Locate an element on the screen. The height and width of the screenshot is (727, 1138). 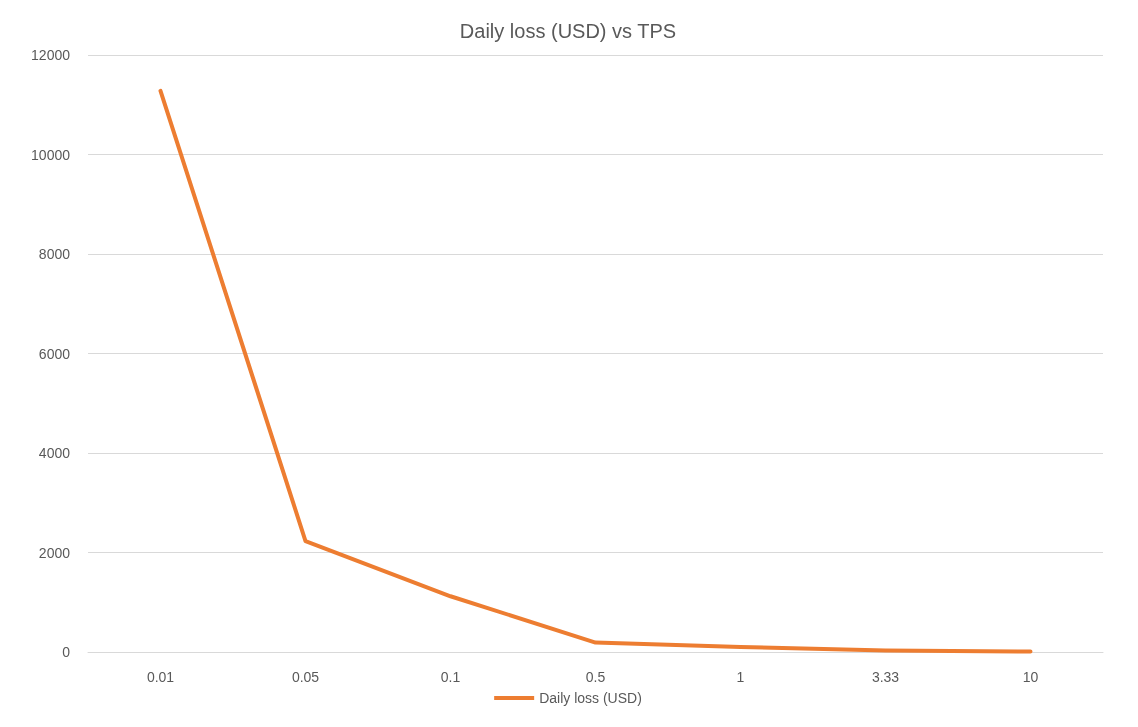
y-tick-label: 8000 is located at coordinates (54, 254).